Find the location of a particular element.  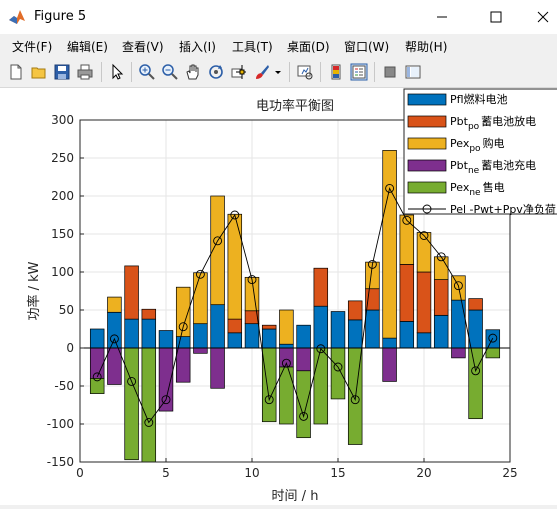

legend-label: Pexpo 购电 is located at coordinates (477, 145).